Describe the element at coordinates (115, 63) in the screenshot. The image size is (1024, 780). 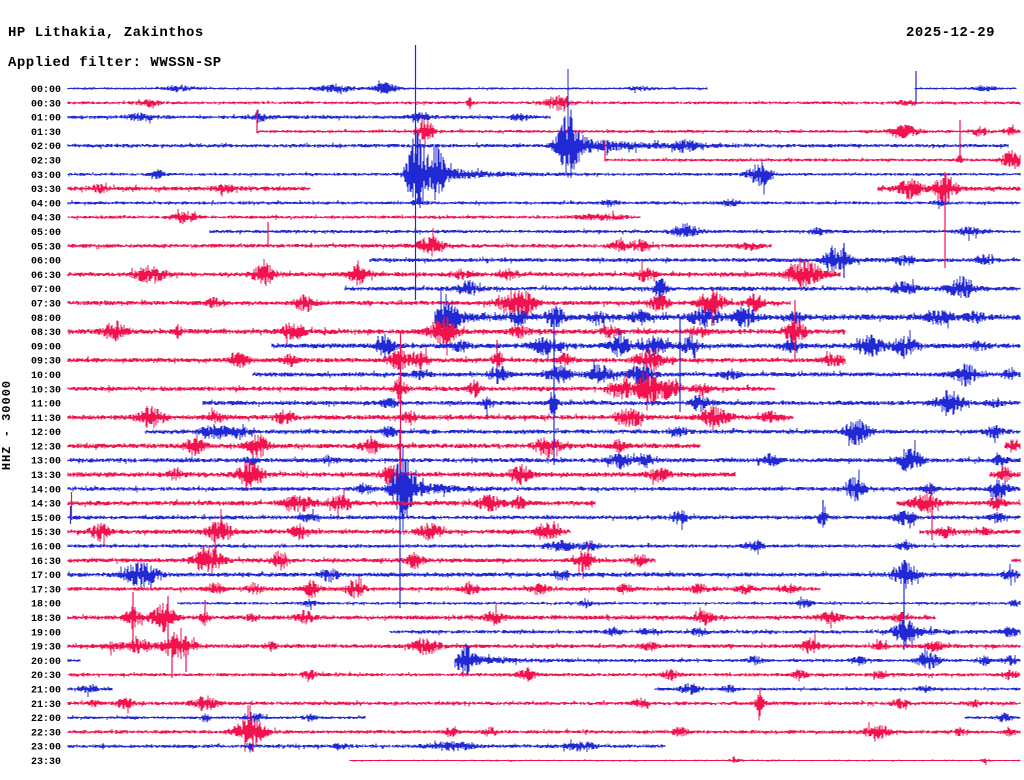
I see `filter-label: Applied filter: WWSSN-SP` at that location.